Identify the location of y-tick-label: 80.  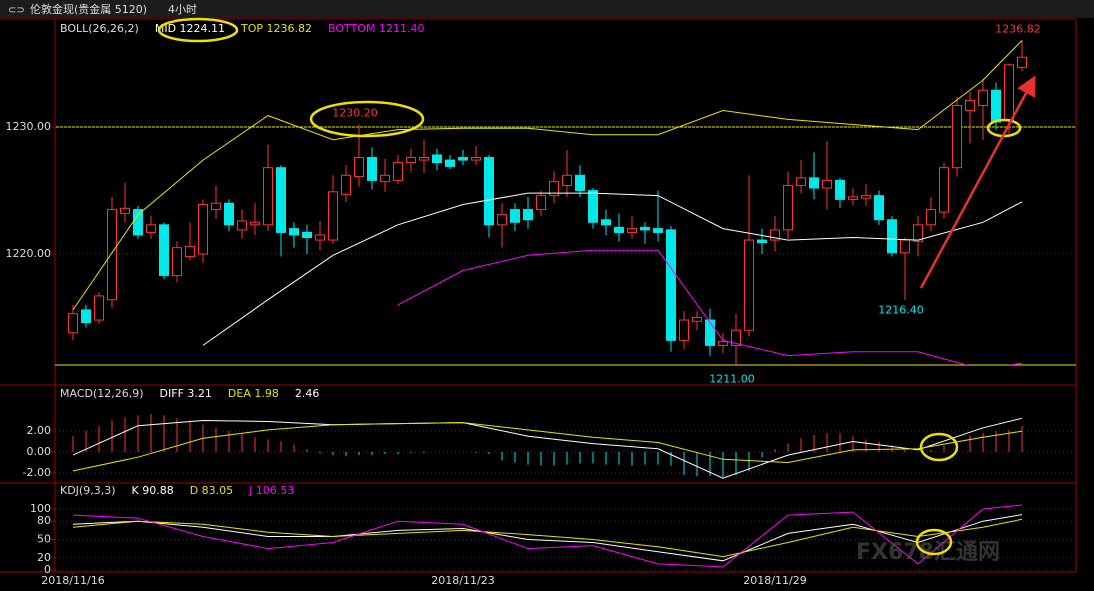
(44, 520).